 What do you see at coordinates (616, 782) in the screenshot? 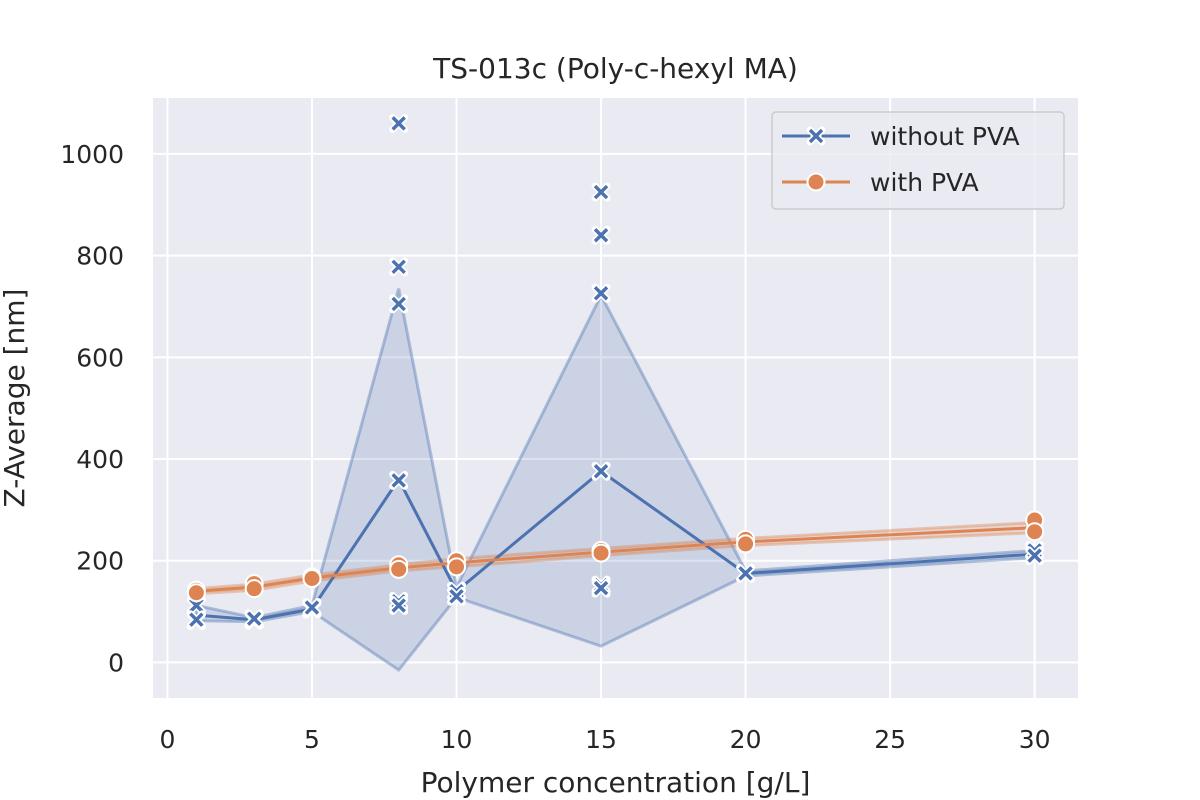
I see `x-axis-label: Polymer concentration [g/L]` at bounding box center [616, 782].